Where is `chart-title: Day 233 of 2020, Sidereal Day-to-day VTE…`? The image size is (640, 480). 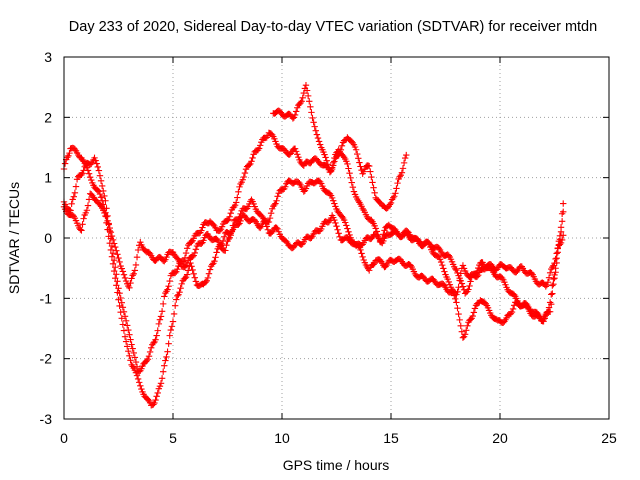 chart-title: Day 233 of 2020, Sidereal Day-to-day VTE… is located at coordinates (333, 27).